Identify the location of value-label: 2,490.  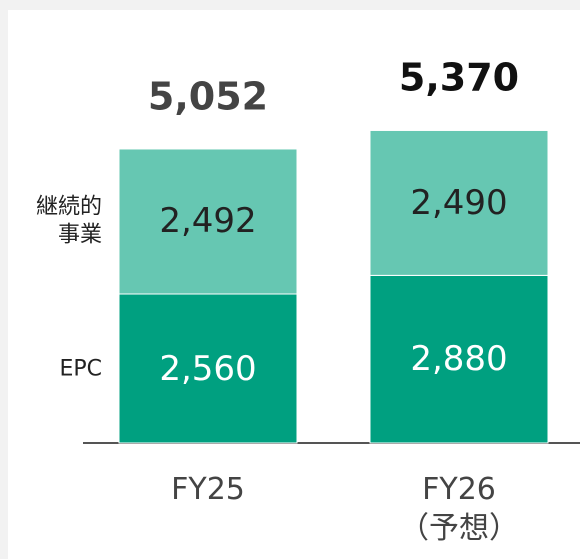
(459, 202).